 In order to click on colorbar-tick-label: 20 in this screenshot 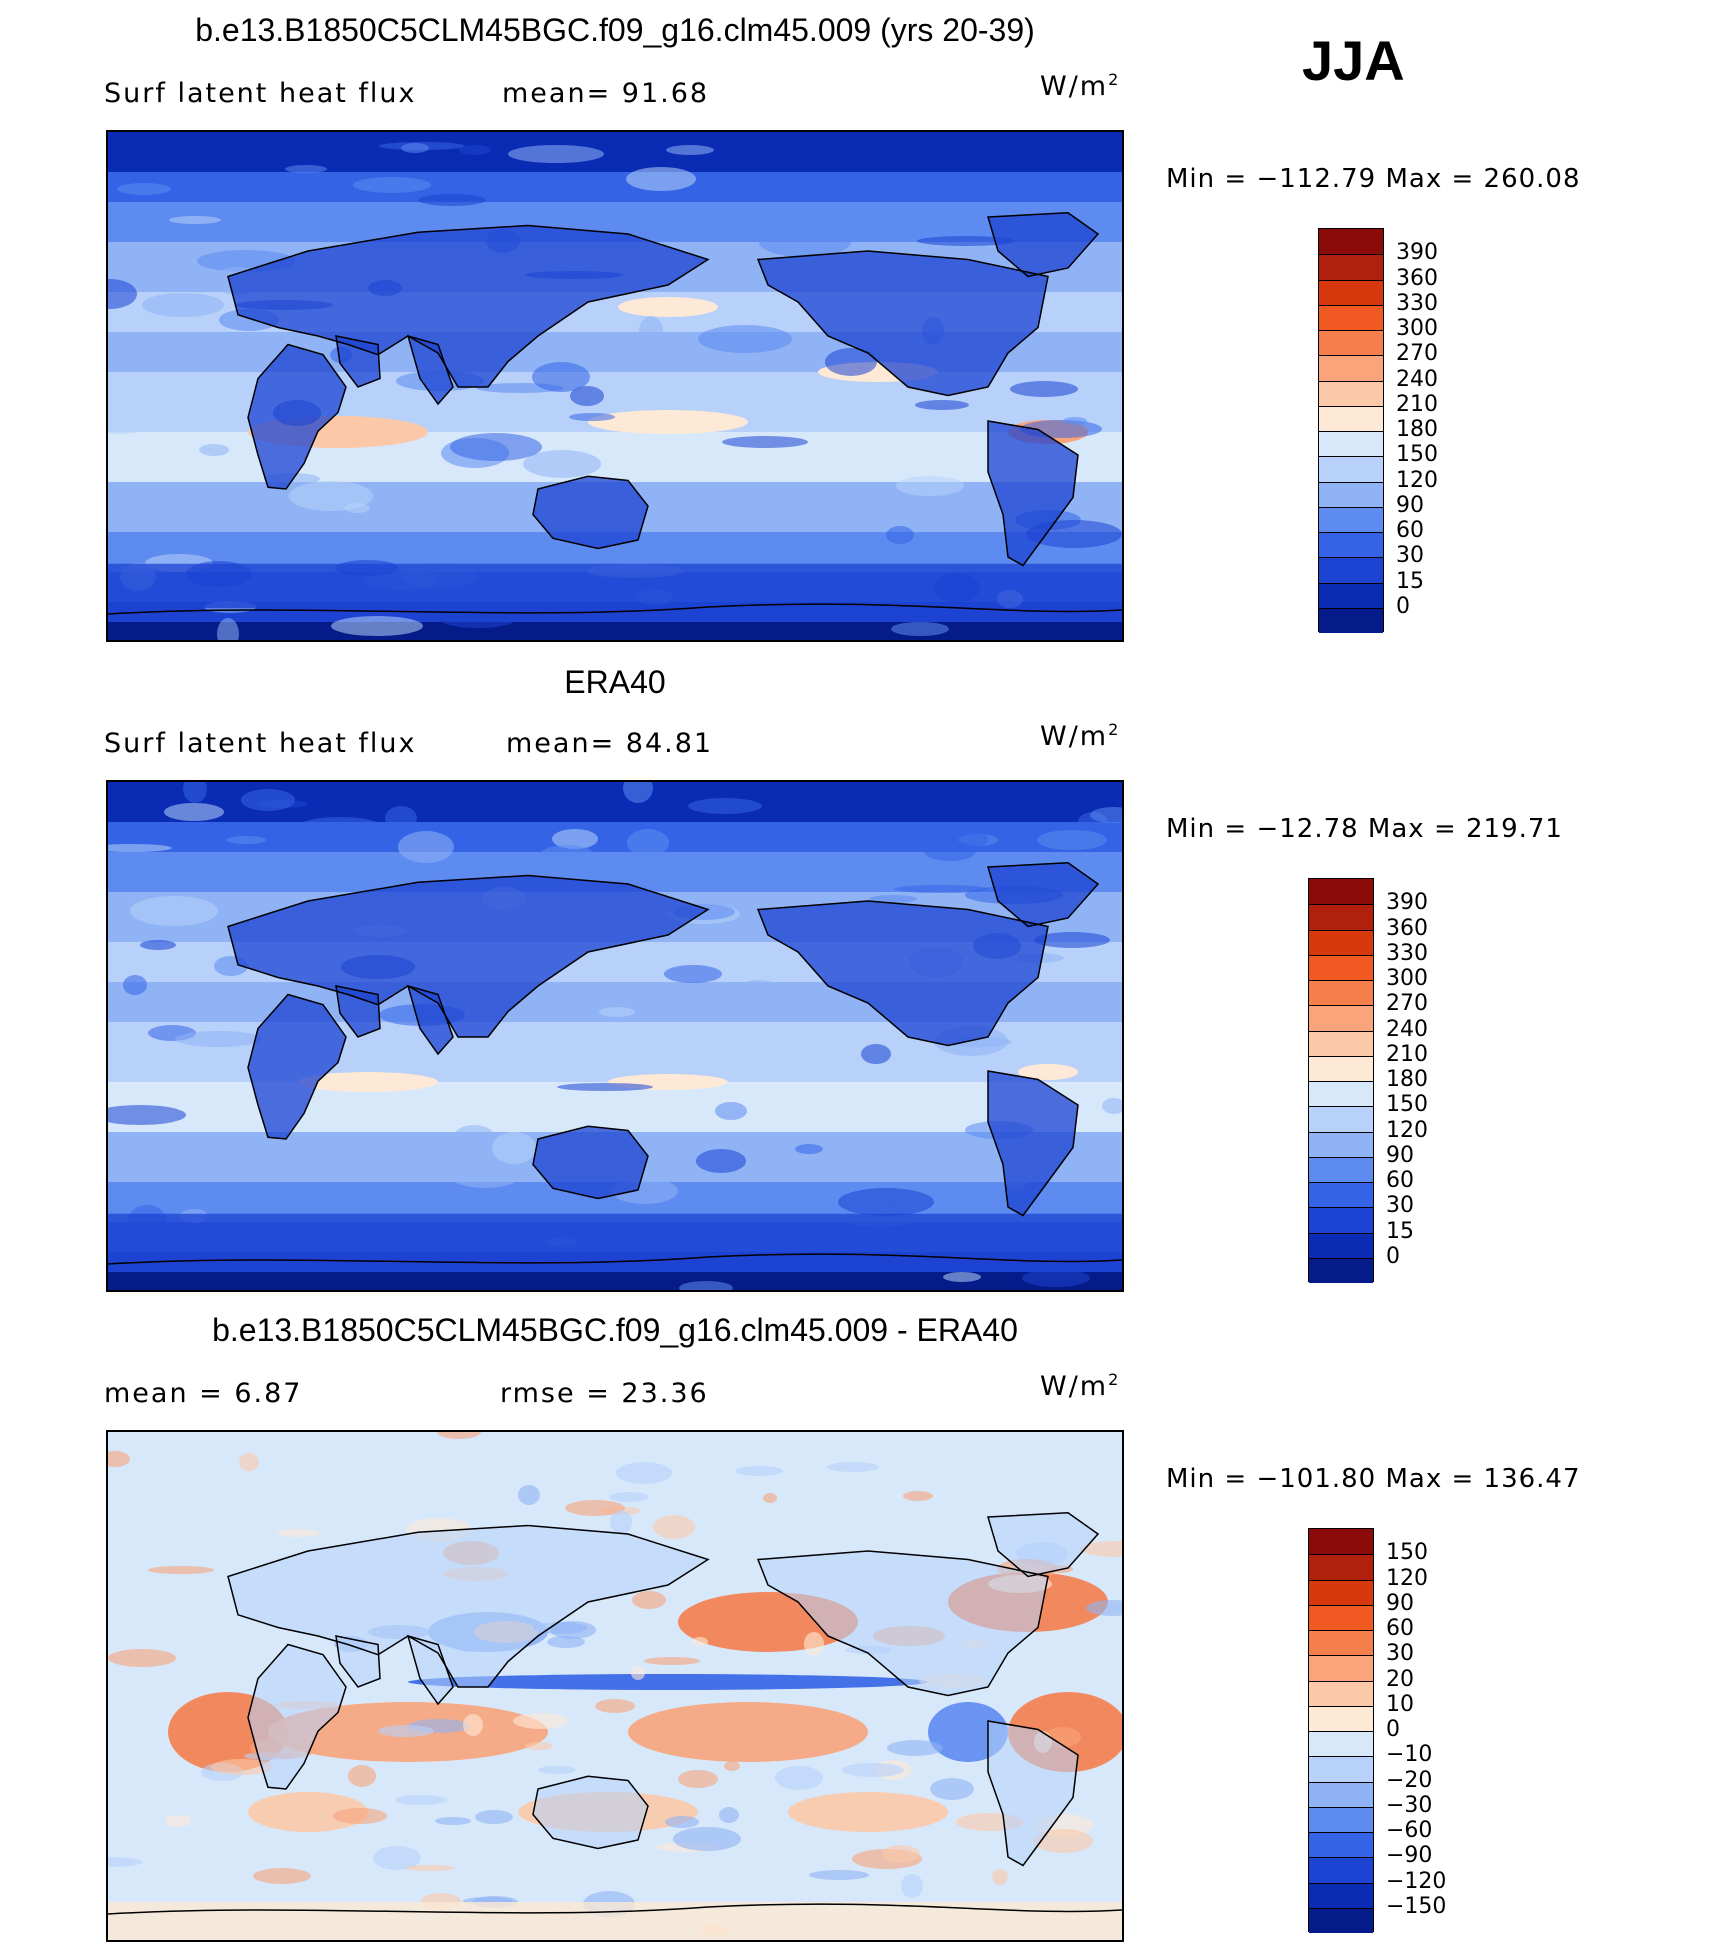, I will do `click(1400, 1679)`.